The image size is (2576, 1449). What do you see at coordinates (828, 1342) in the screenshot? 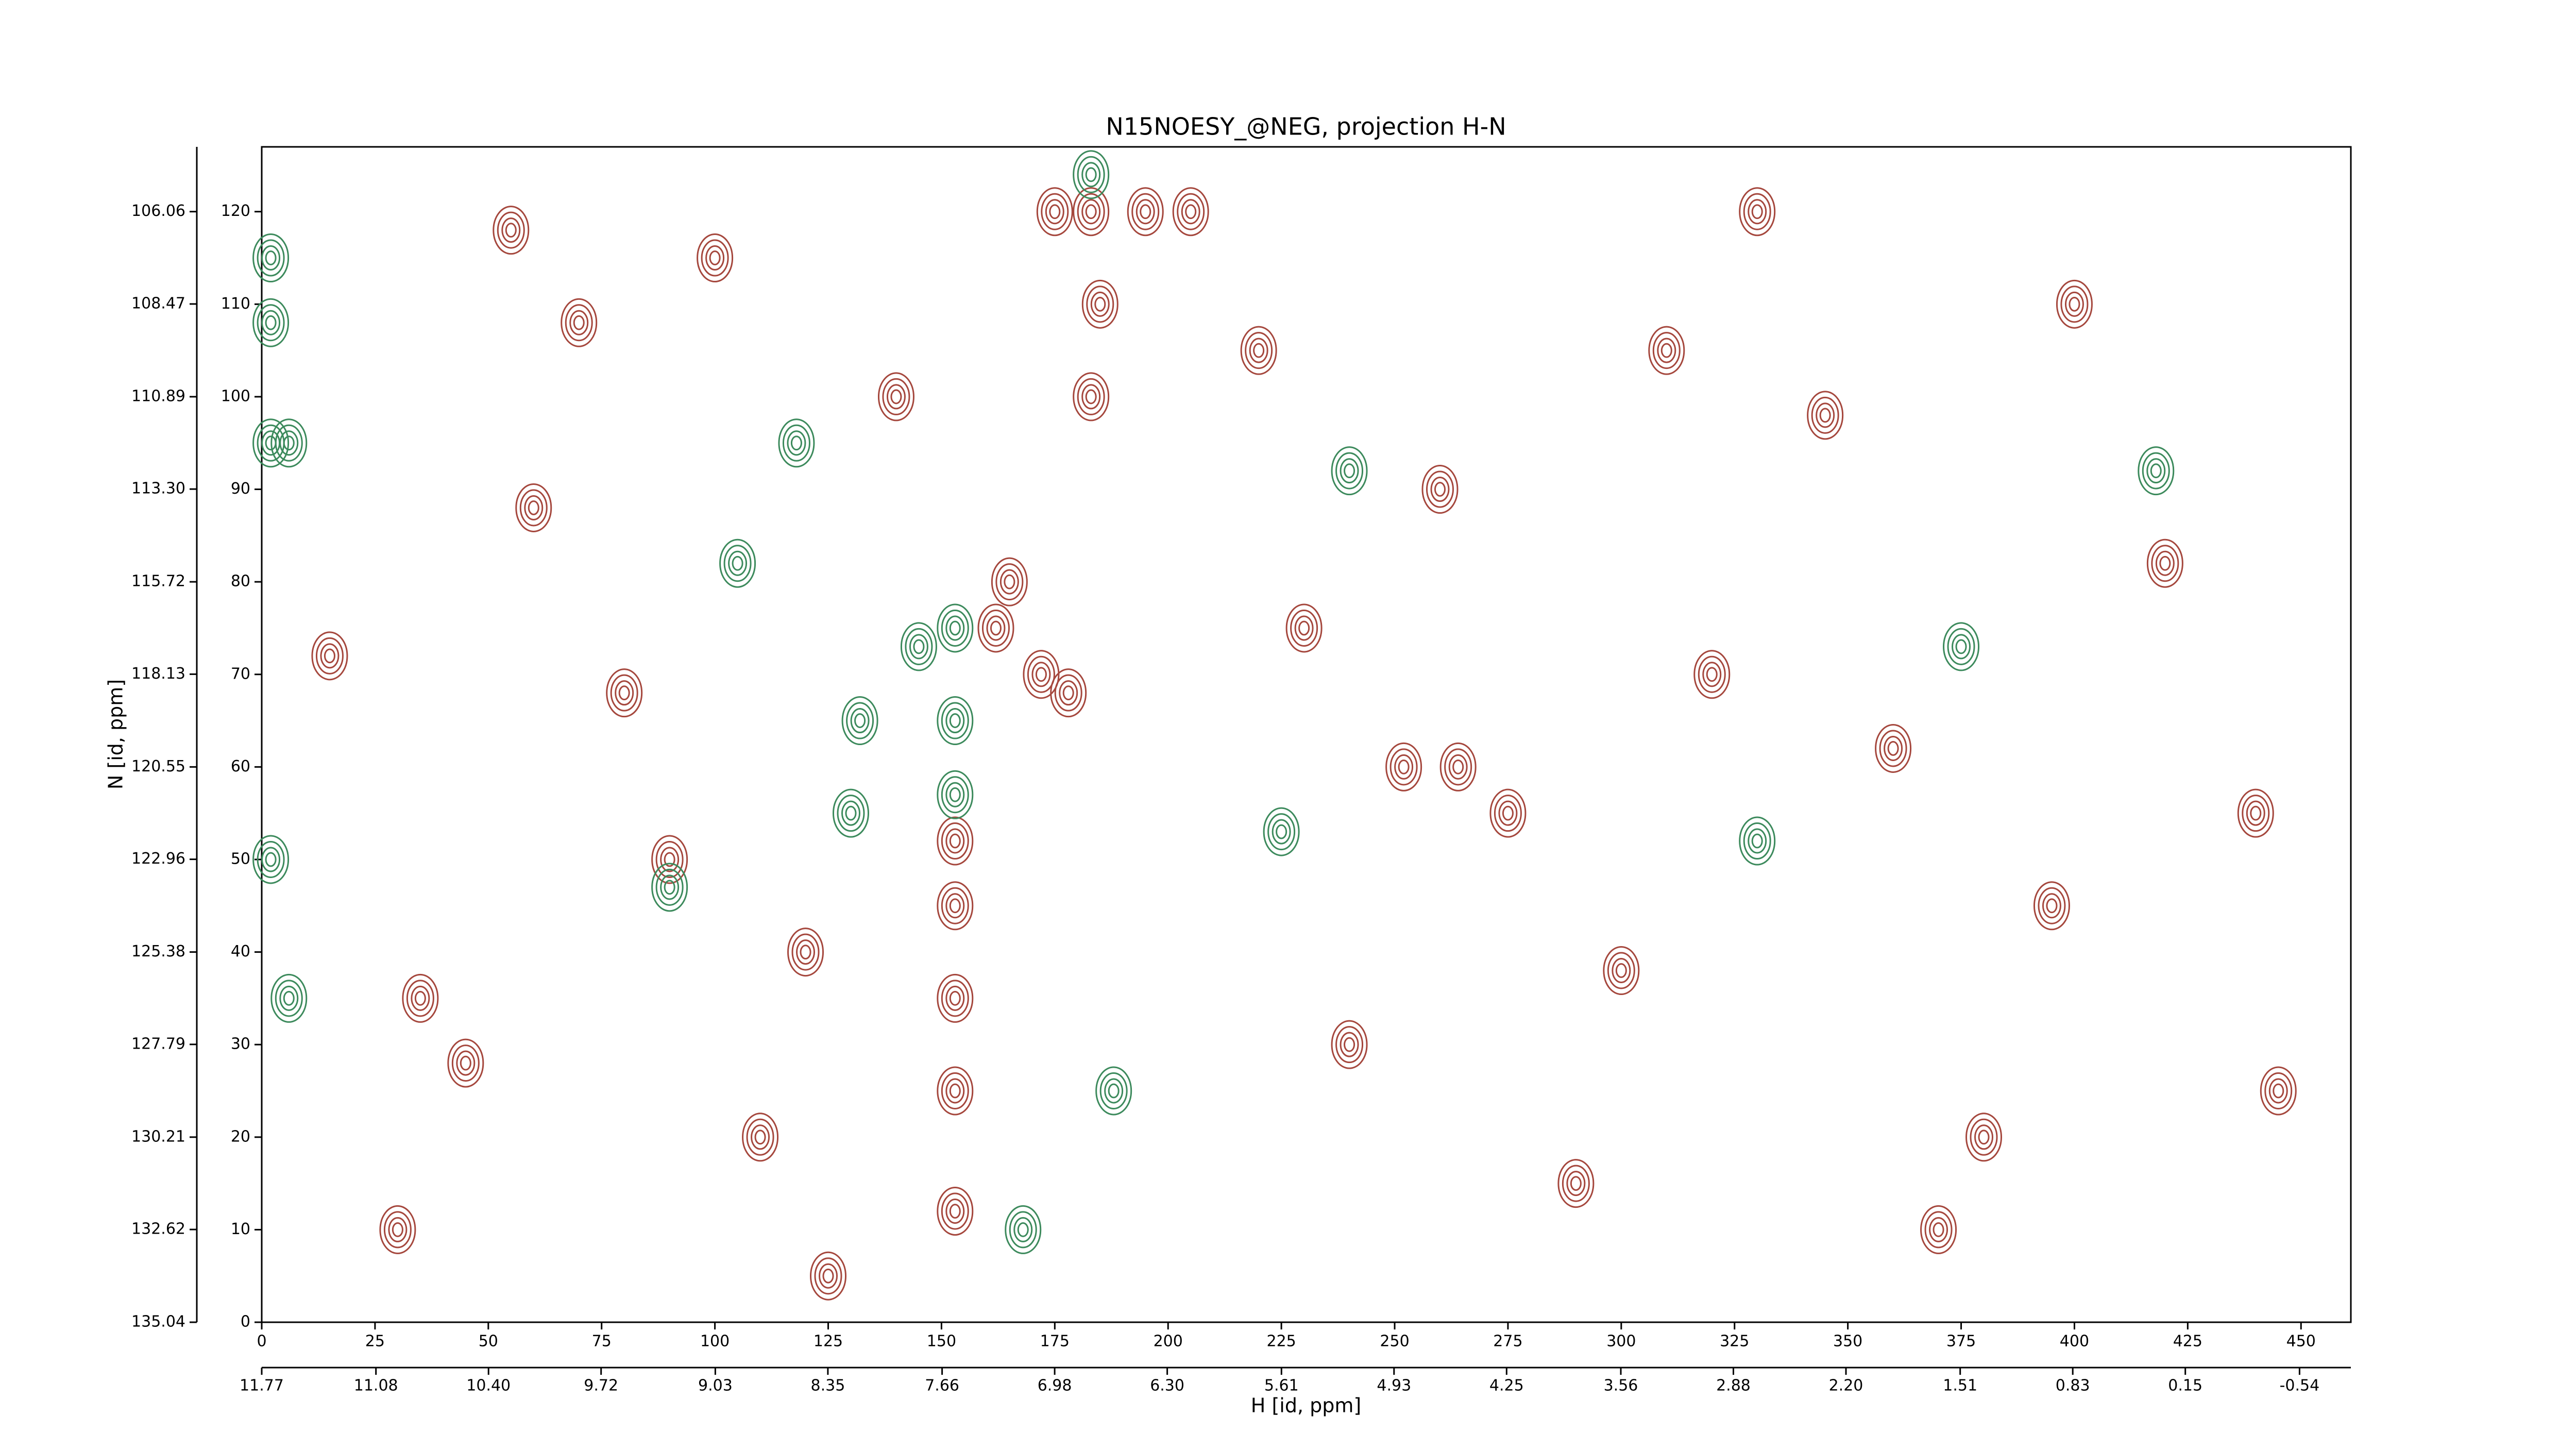
I see `x-tick-label: 125` at bounding box center [828, 1342].